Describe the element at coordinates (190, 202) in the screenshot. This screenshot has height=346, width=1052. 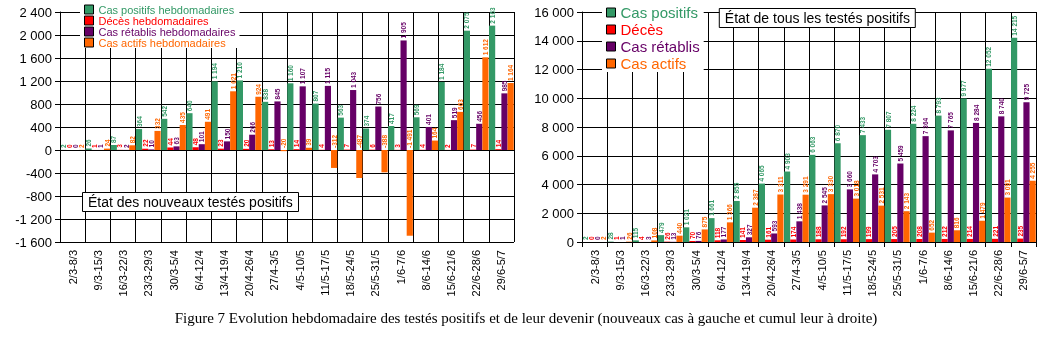
I see `text: État des nouveaux testés positifs` at that location.